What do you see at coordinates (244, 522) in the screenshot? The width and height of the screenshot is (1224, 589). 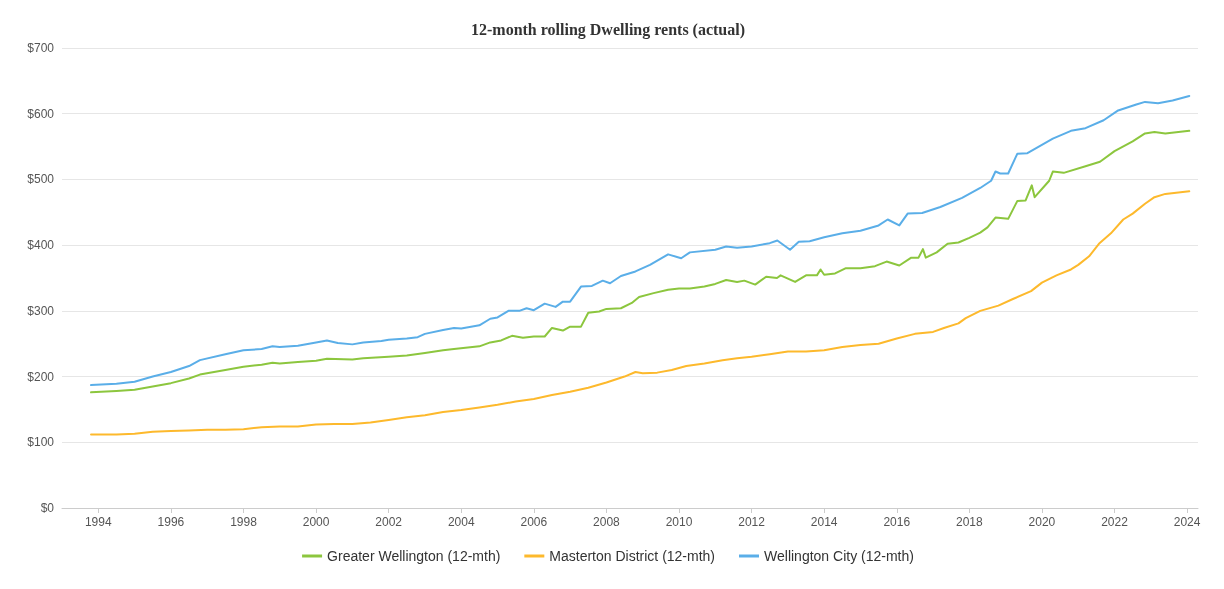 I see `x-tick-label: 1998` at bounding box center [244, 522].